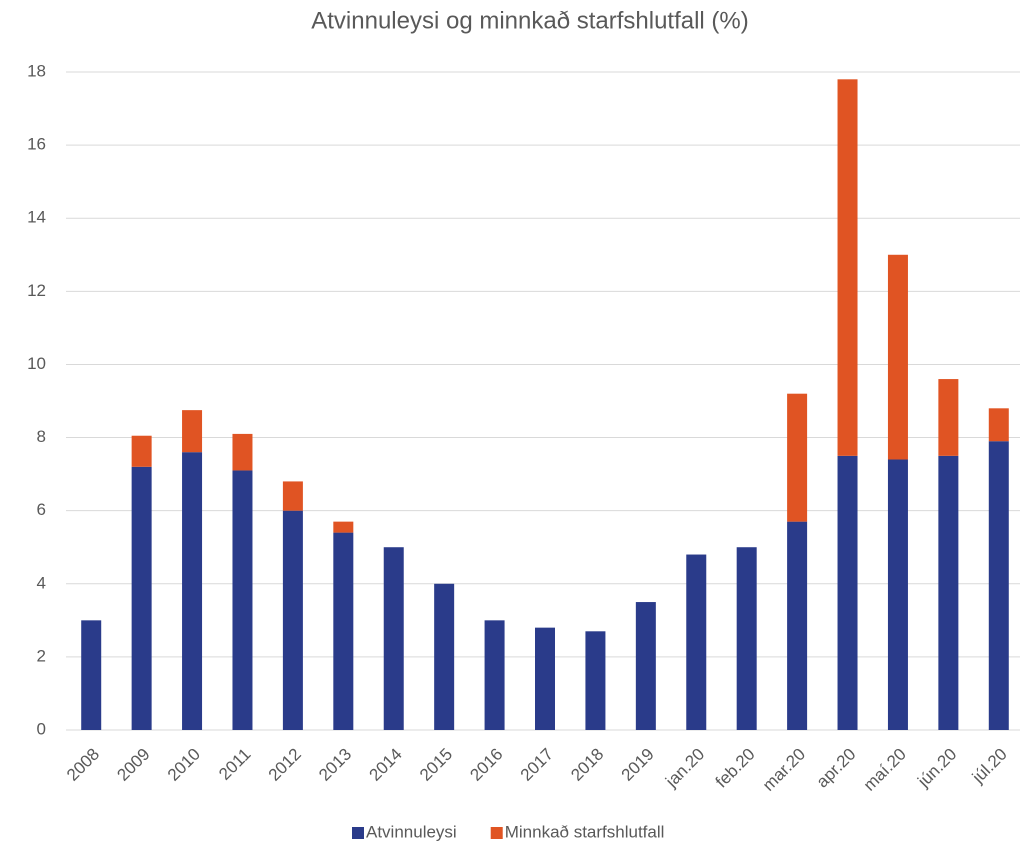 The width and height of the screenshot is (1027, 853). What do you see at coordinates (41, 509) in the screenshot?
I see `y-tick-label: 6` at bounding box center [41, 509].